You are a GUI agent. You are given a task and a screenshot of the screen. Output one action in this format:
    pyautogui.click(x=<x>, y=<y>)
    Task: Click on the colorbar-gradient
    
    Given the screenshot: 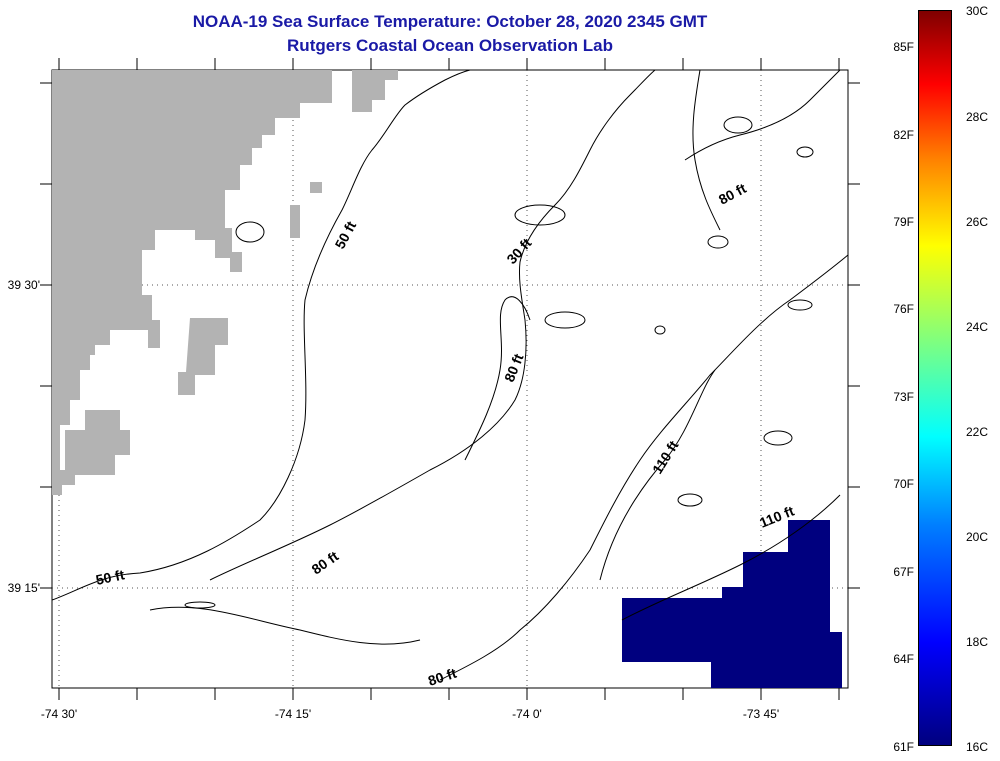 What is the action you would take?
    pyautogui.click(x=935, y=378)
    